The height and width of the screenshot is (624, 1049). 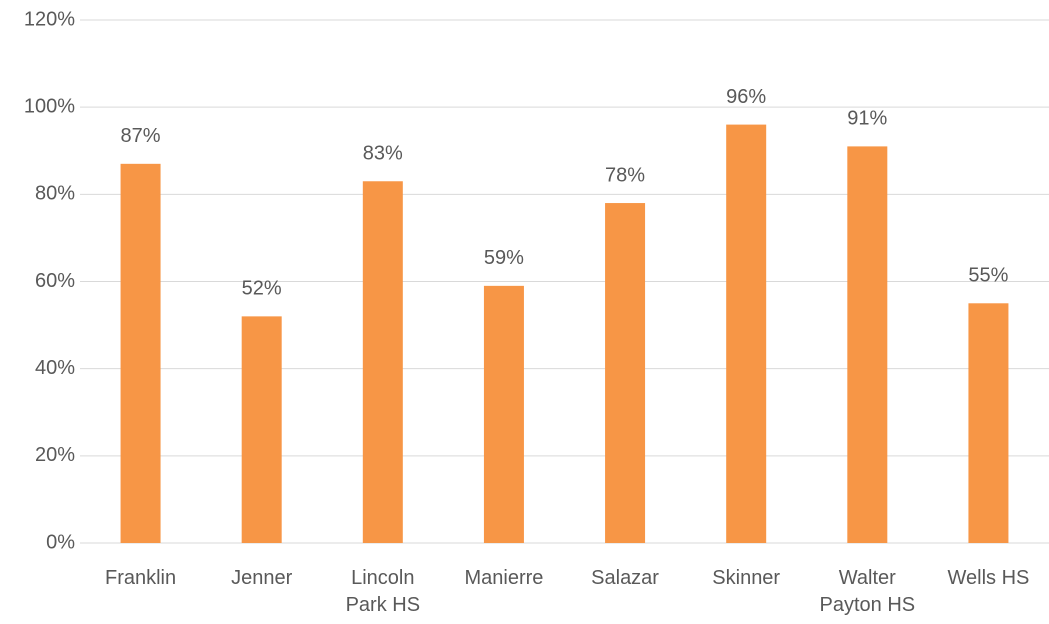 I want to click on y-tick-label: 20%, so click(x=55, y=455).